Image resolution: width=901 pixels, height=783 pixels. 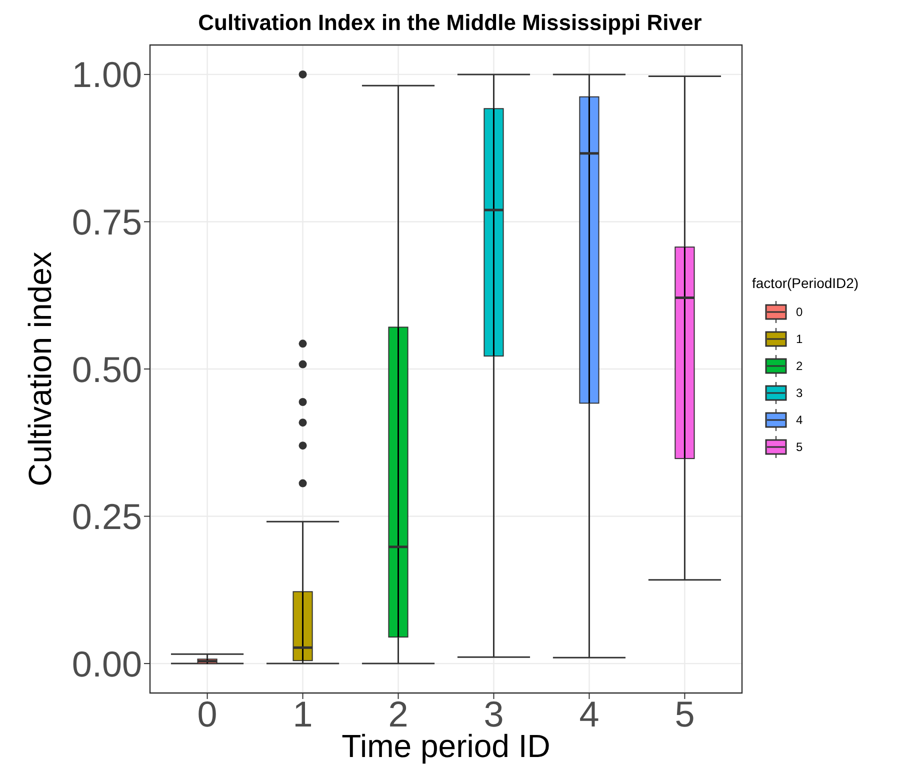 What do you see at coordinates (799, 339) in the screenshot?
I see `legend-label: 1` at bounding box center [799, 339].